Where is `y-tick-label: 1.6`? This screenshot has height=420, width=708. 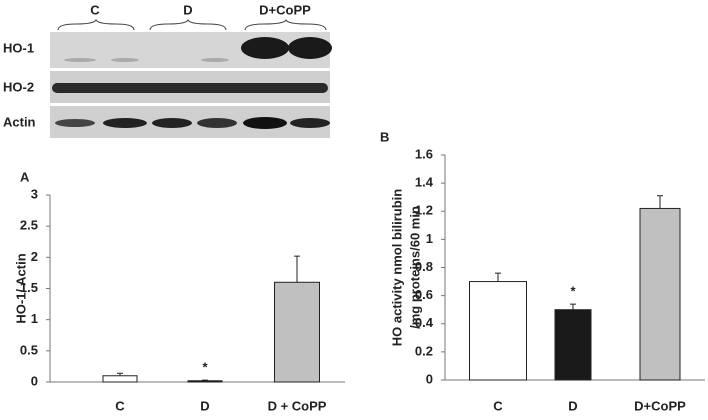
y-tick-label: 1.6 is located at coordinates (424, 153).